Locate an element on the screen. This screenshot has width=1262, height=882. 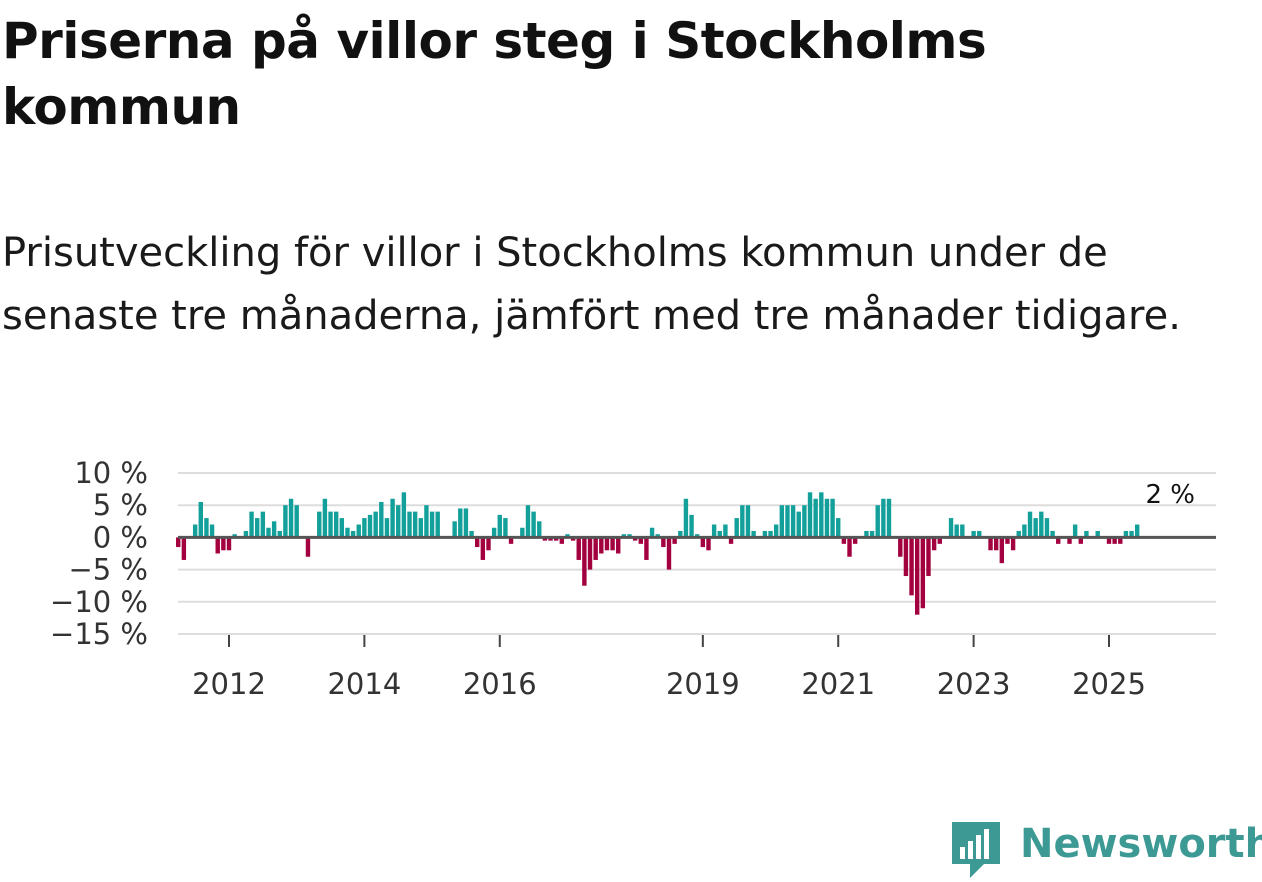
y-tick-label: −15 % is located at coordinates (99, 634).